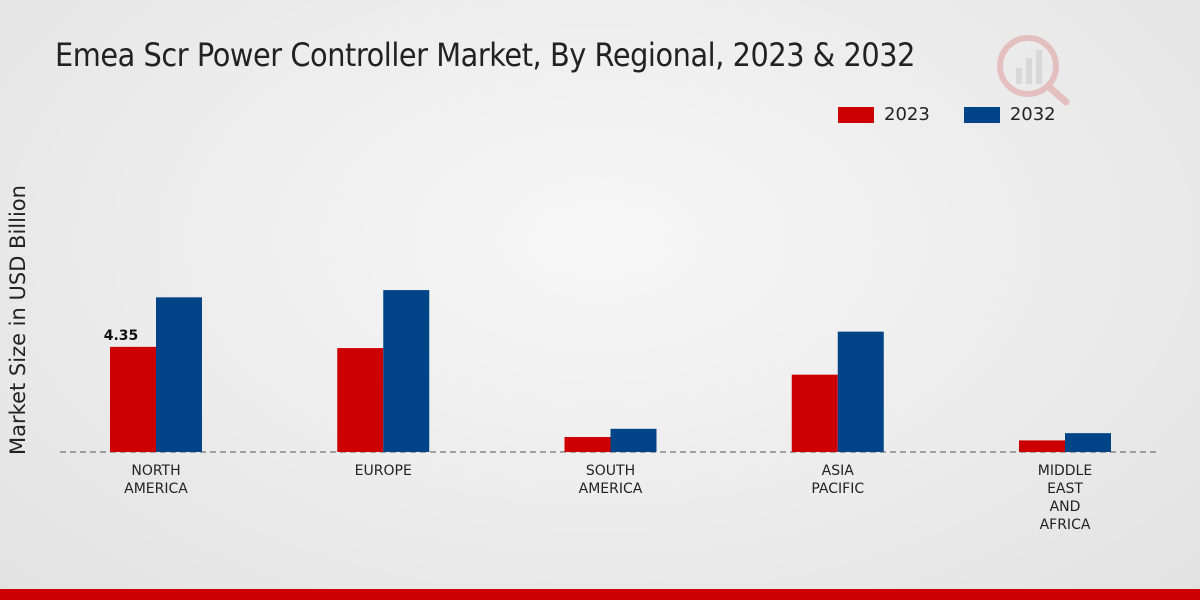  I want to click on x-tick-label-4: MIDDLE EAST AND AFRICA, so click(1065, 498).